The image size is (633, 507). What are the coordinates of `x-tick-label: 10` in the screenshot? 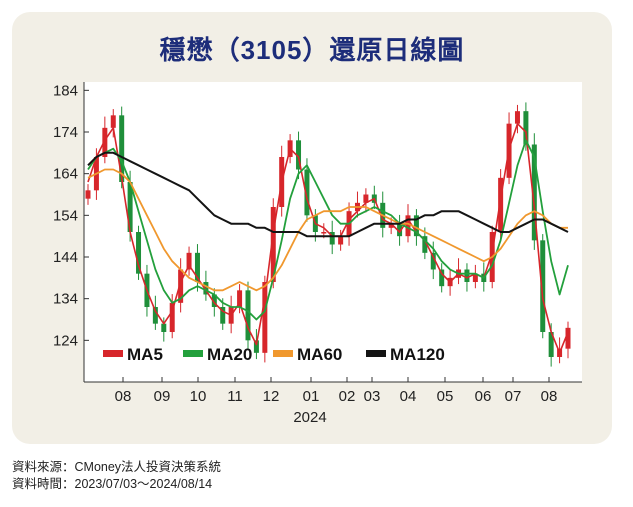 It's located at (198, 396).